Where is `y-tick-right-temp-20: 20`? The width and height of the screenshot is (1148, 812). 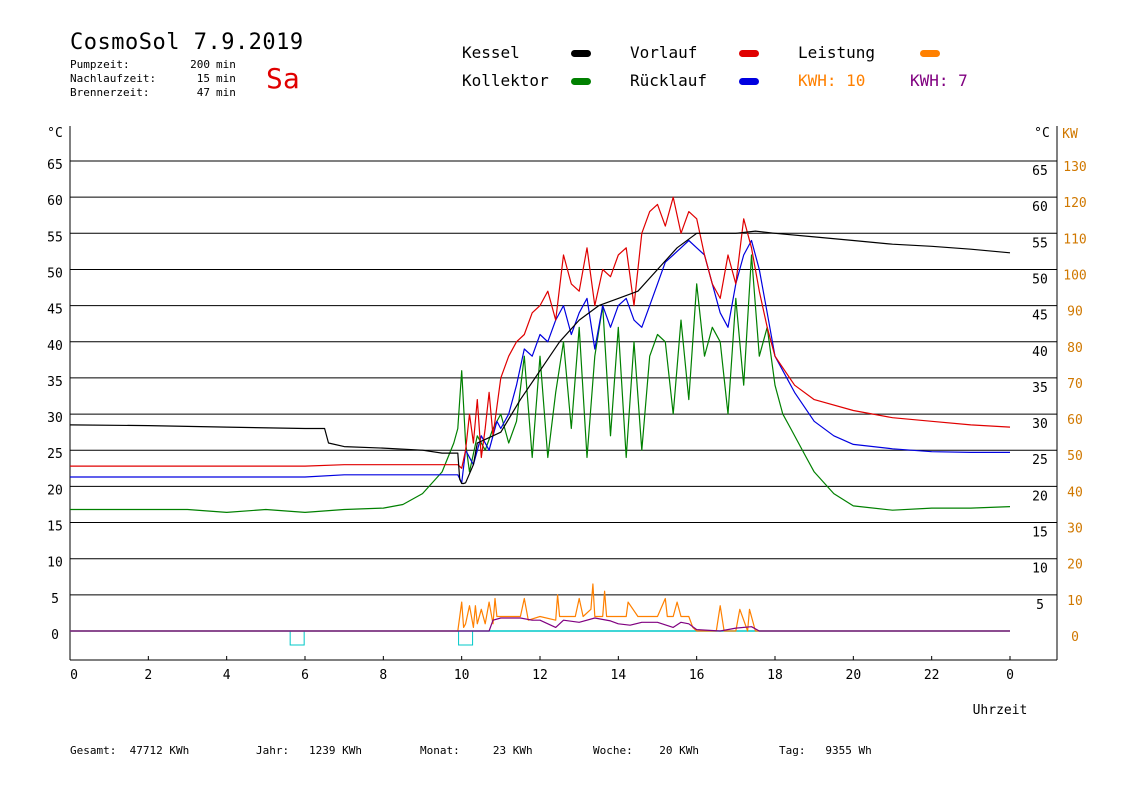
y-tick-right-temp-20: 20 is located at coordinates (1040, 496).